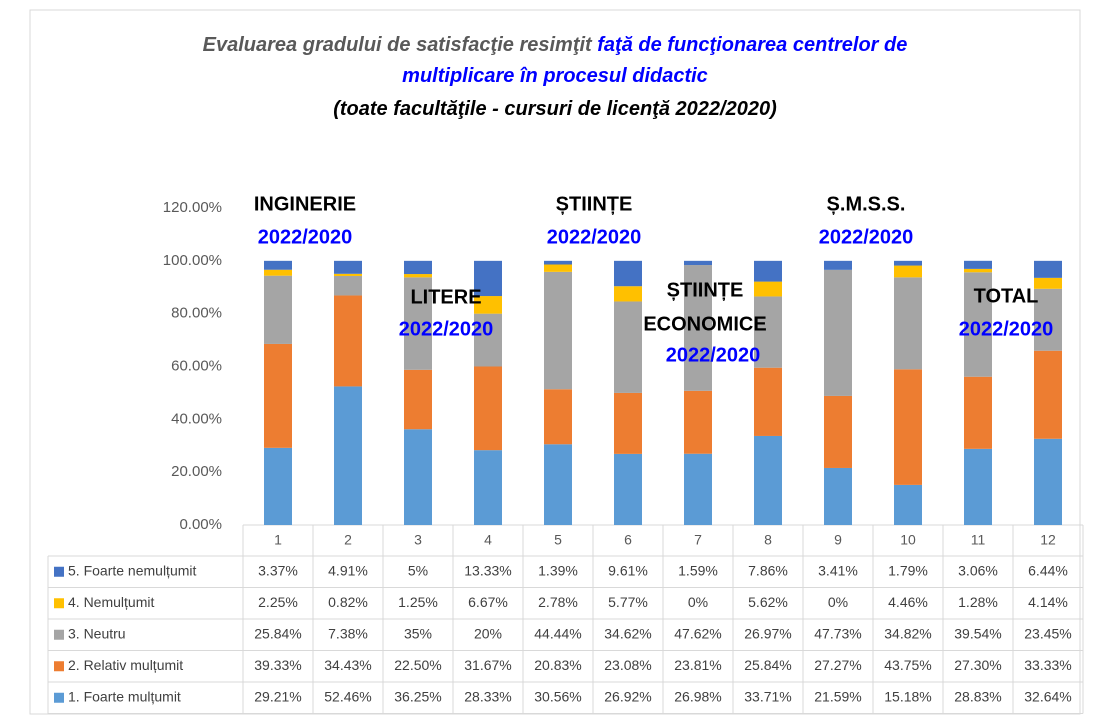 This screenshot has height=719, width=1100. I want to click on data-label: 3.37%, so click(278, 570).